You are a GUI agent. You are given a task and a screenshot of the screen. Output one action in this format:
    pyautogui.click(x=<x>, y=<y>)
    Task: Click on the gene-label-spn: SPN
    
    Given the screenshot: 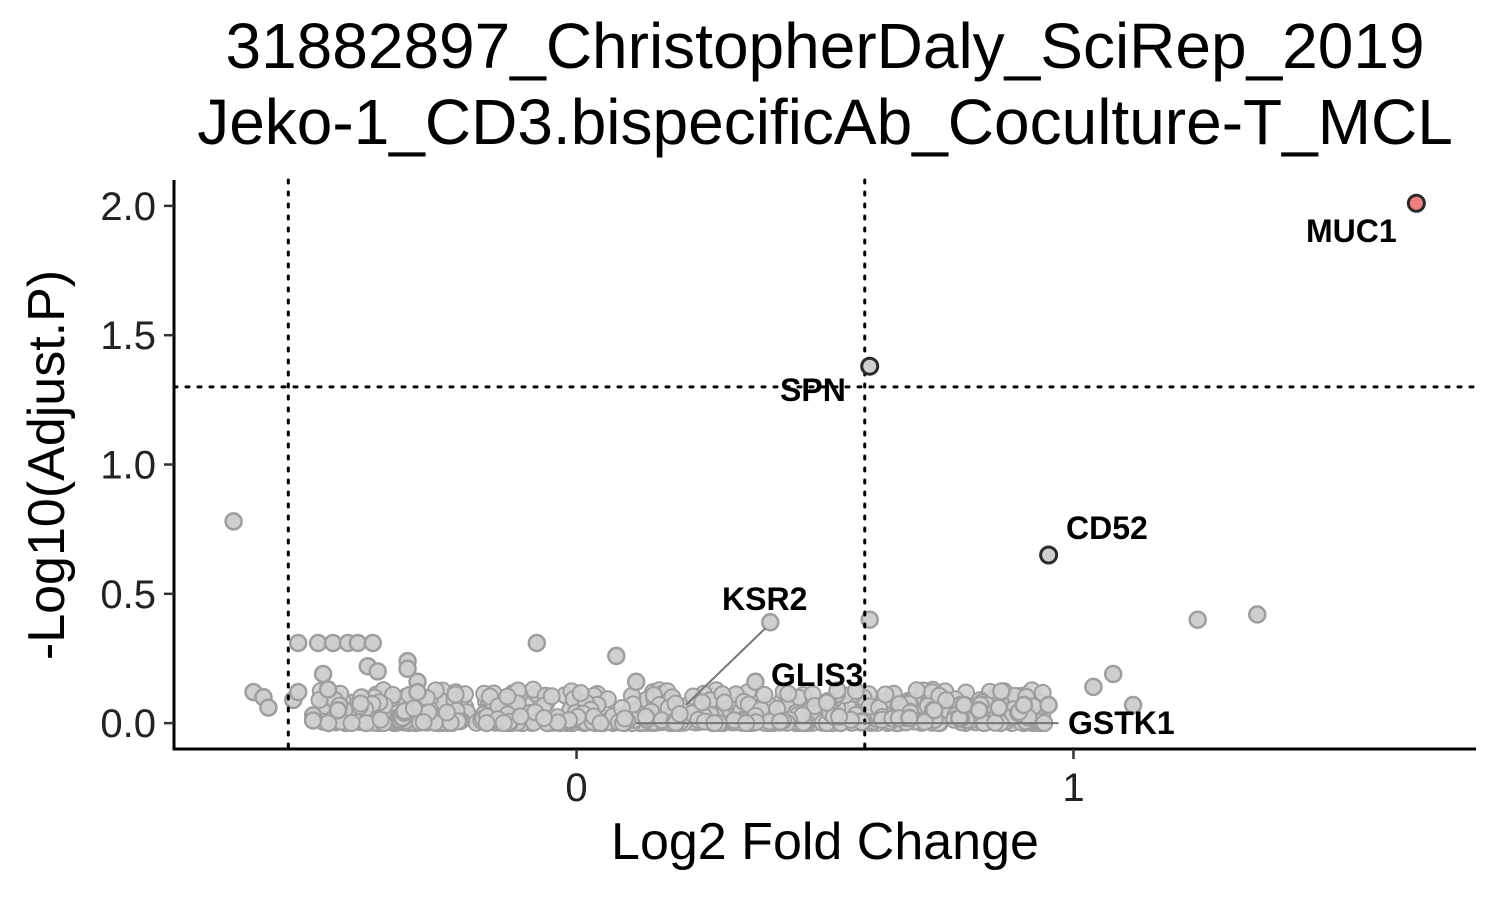 What is the action you would take?
    pyautogui.click(x=813, y=390)
    